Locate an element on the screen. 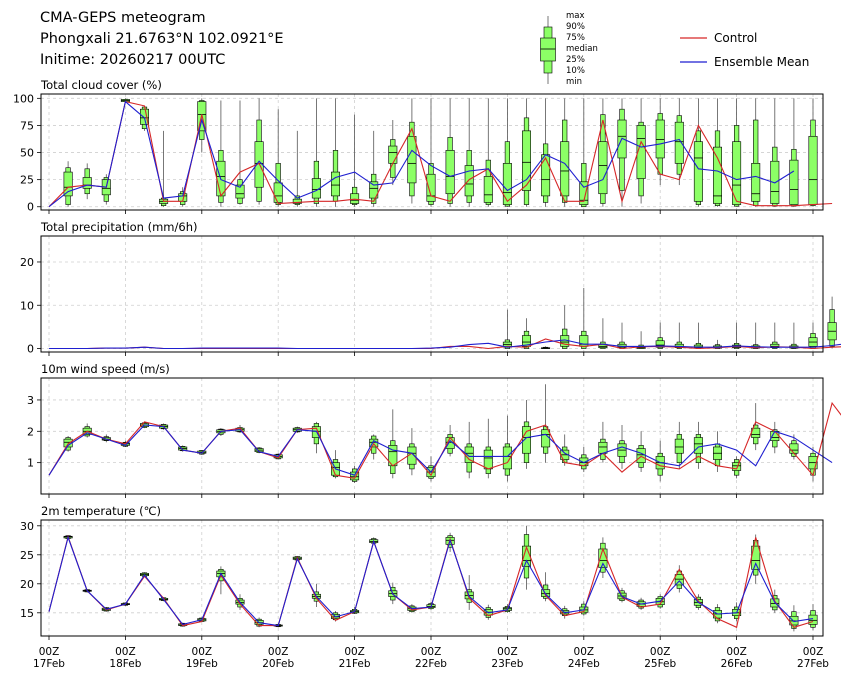 This screenshot has width=841, height=680. y-tick-label: 0 is located at coordinates (30, 349).